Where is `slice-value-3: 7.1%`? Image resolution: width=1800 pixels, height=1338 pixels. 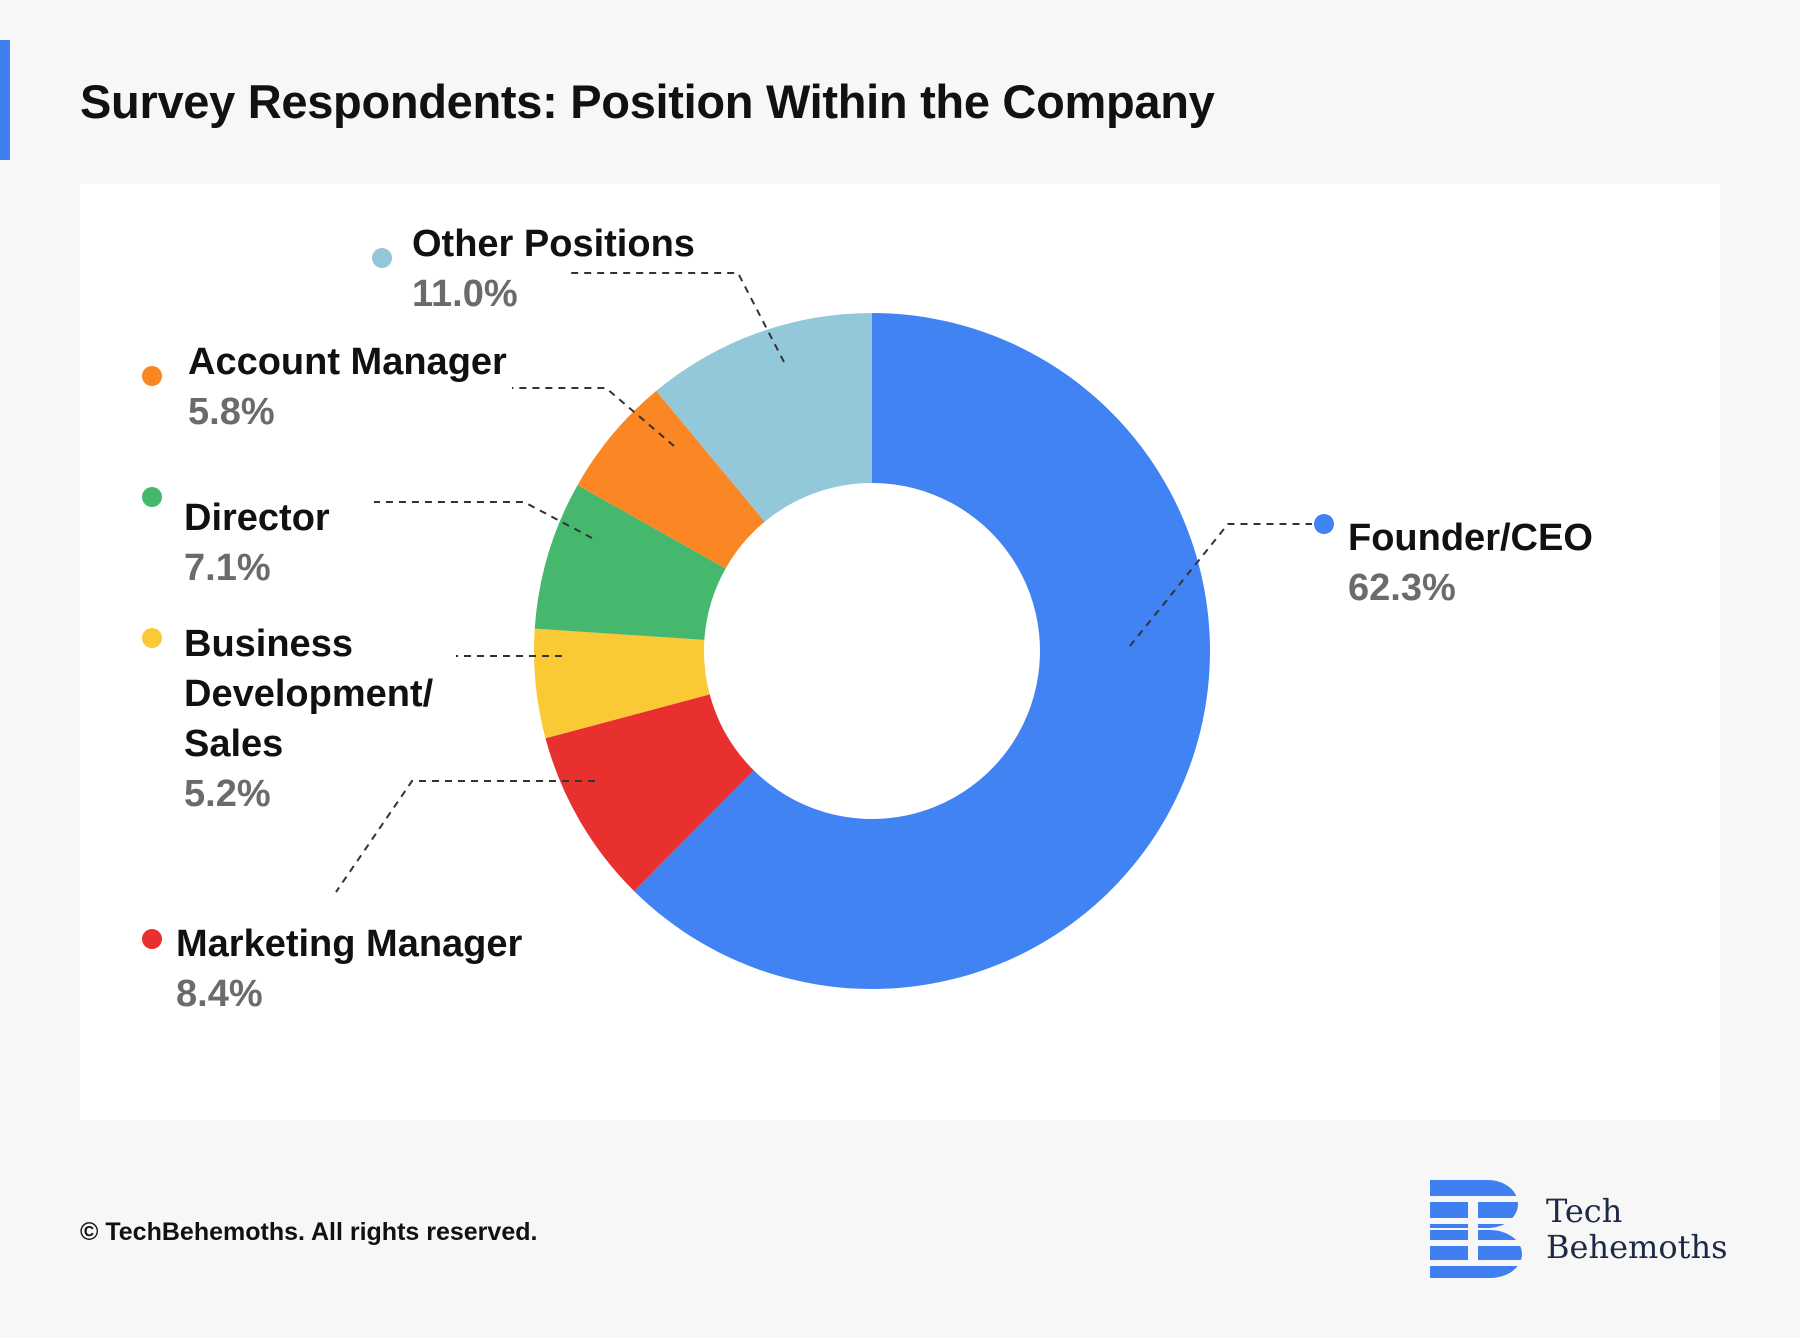
slice-value-3: 7.1% is located at coordinates (227, 568).